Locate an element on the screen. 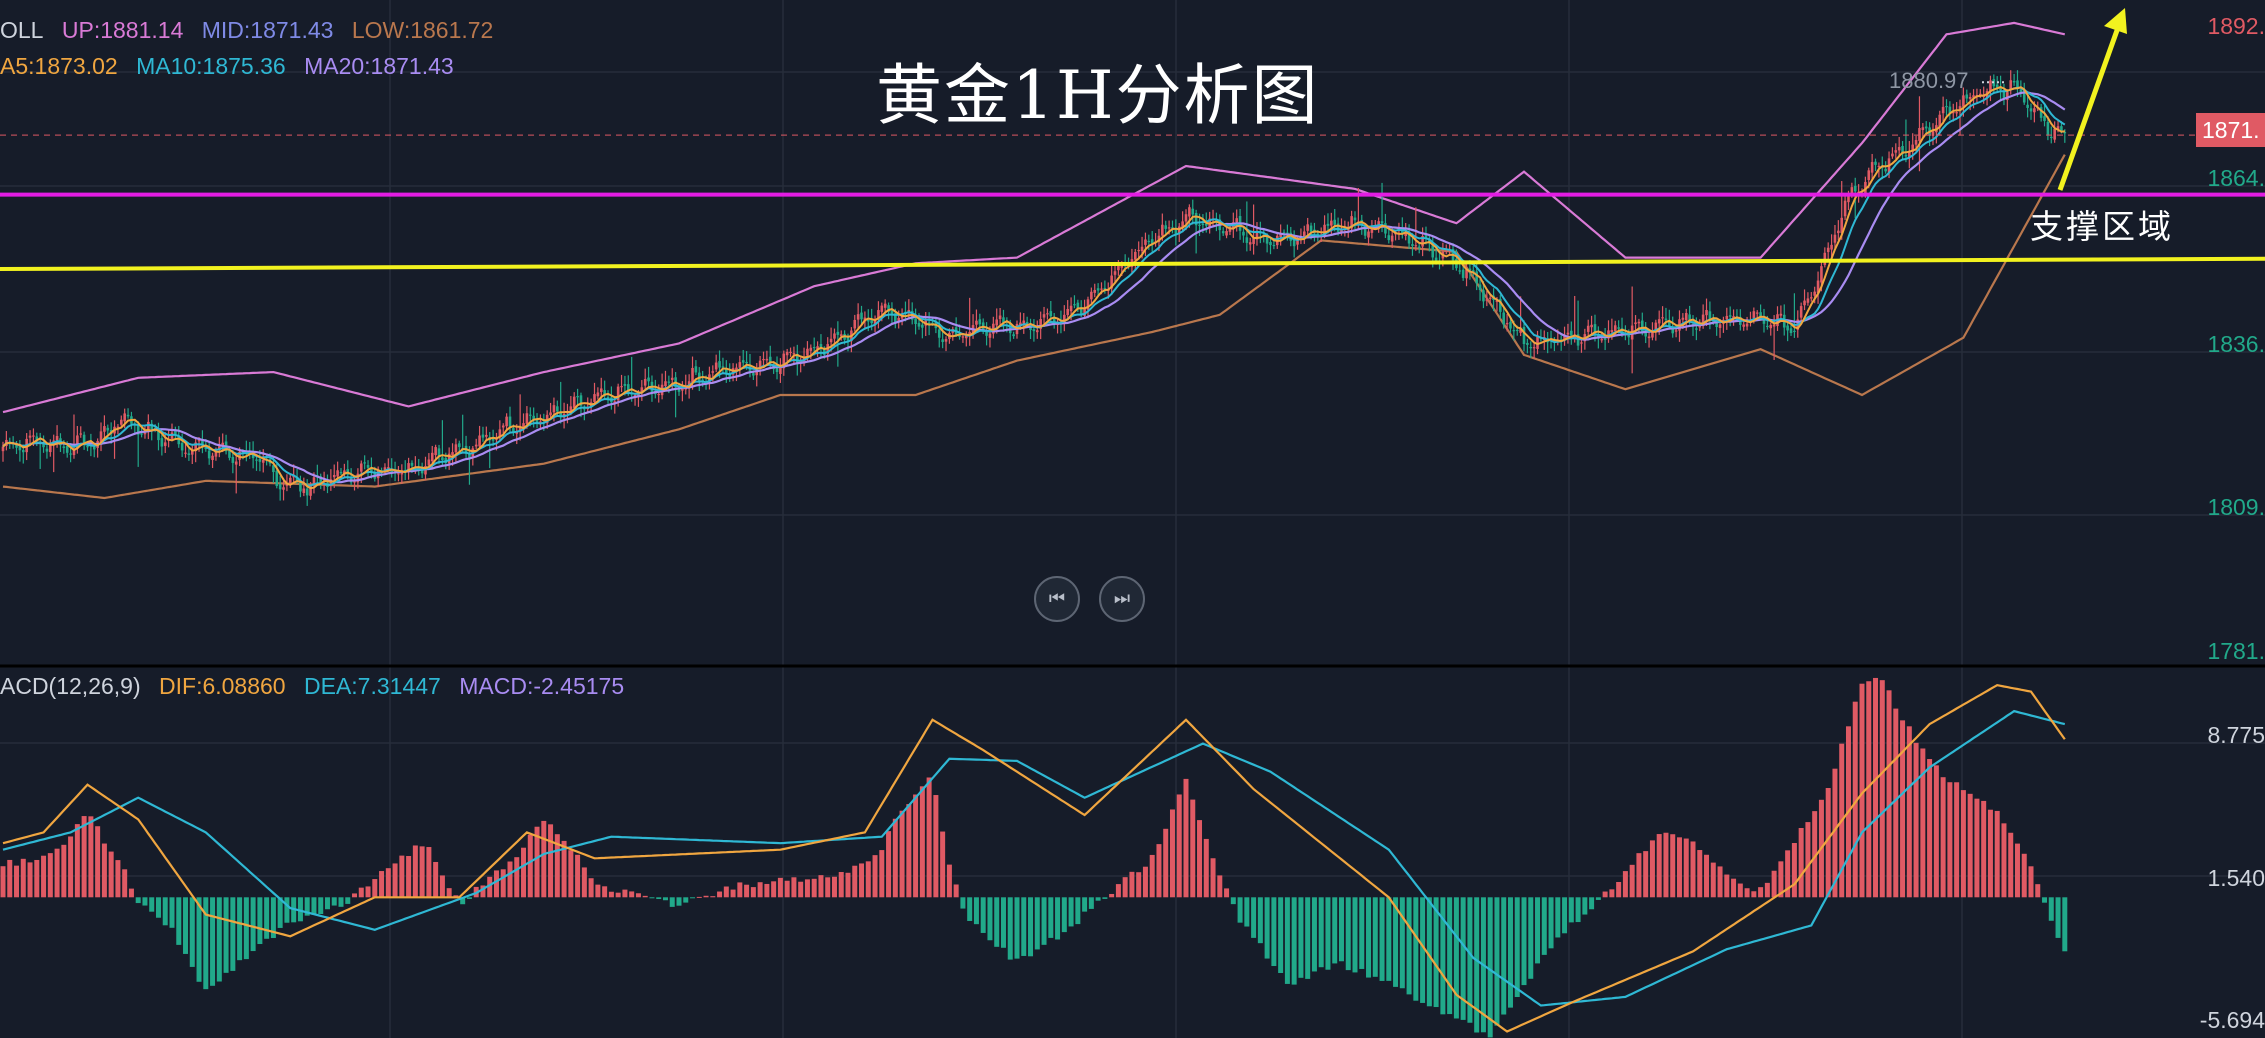 This screenshot has height=1038, width=2265. skip-previous-button: ⏮ is located at coordinates (1057, 599).